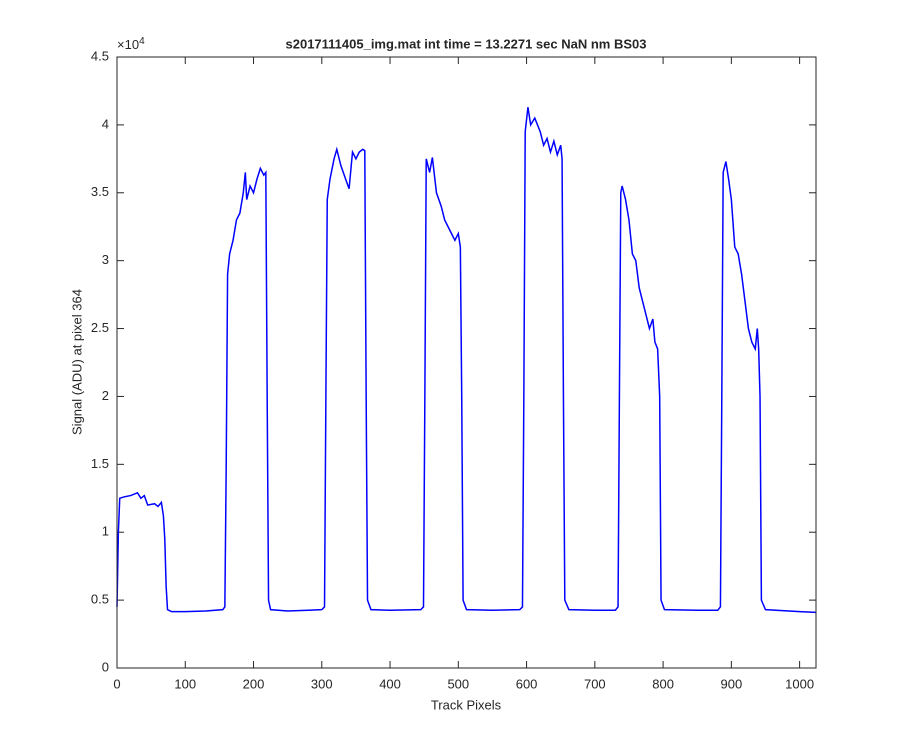  I want to click on y-tick-label: 0.5, so click(100, 599).